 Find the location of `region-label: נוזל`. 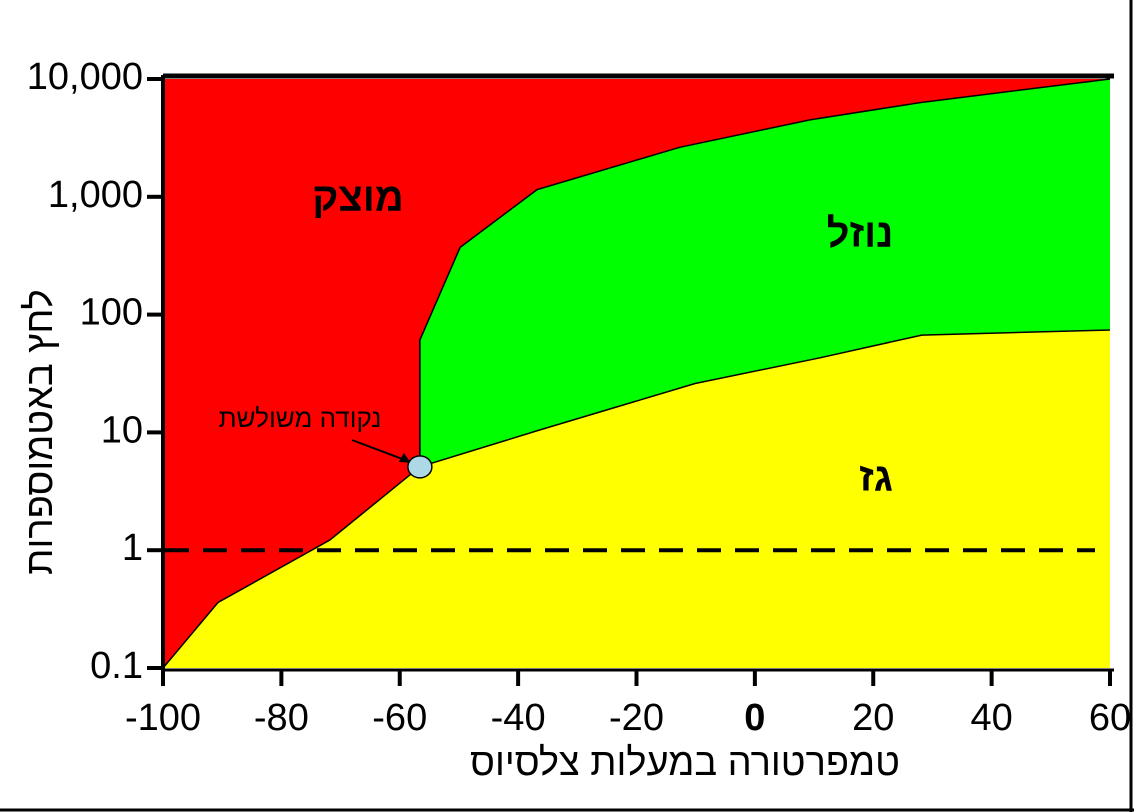

region-label: נוזל is located at coordinates (860, 234).